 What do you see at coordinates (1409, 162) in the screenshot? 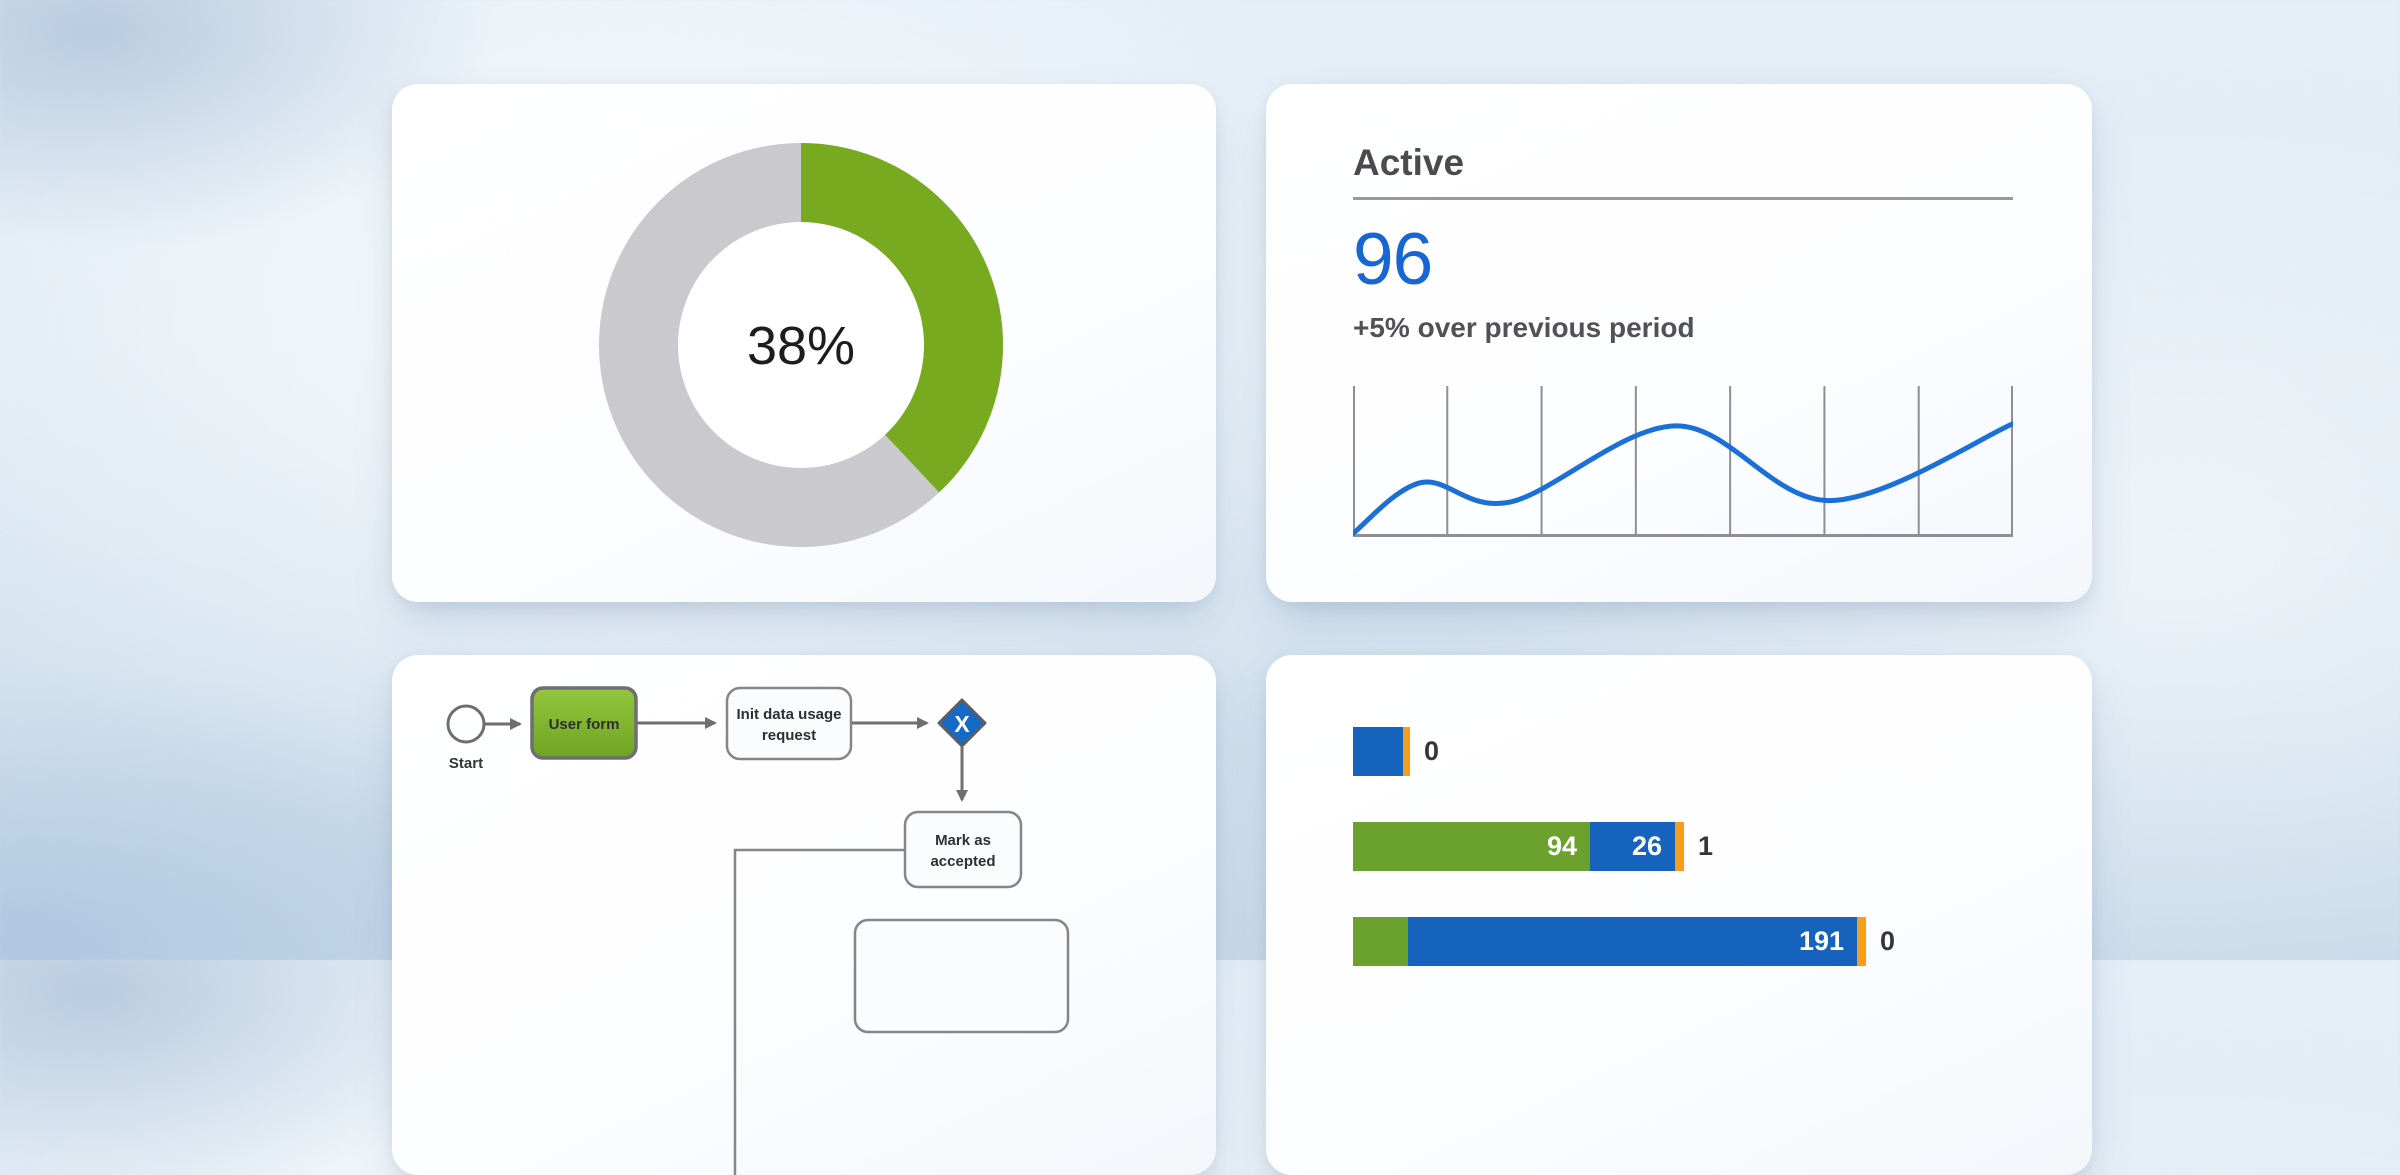
I see `active-title: Active` at bounding box center [1409, 162].